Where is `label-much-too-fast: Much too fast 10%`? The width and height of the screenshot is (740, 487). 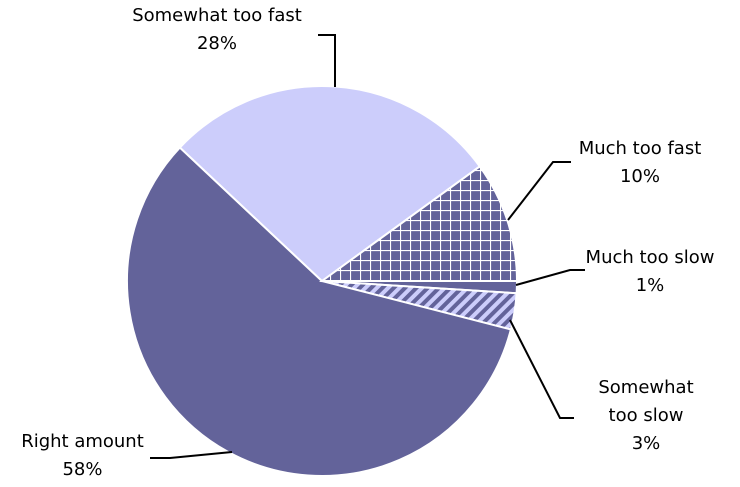 label-much-too-fast: Much too fast 10% is located at coordinates (640, 162).